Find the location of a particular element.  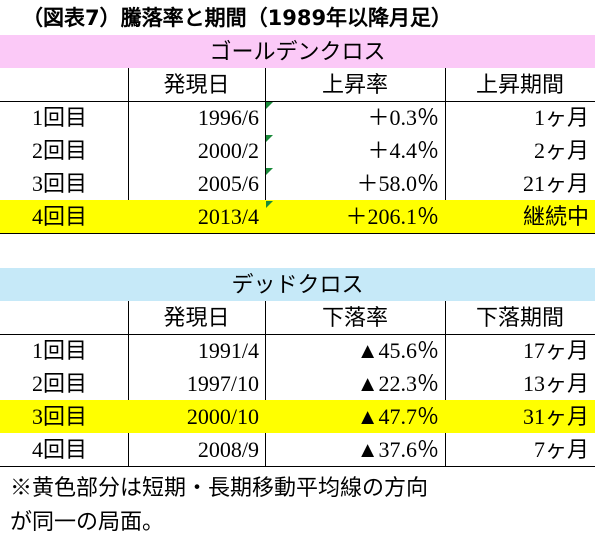

cell: ▲37.6％ is located at coordinates (397, 449).